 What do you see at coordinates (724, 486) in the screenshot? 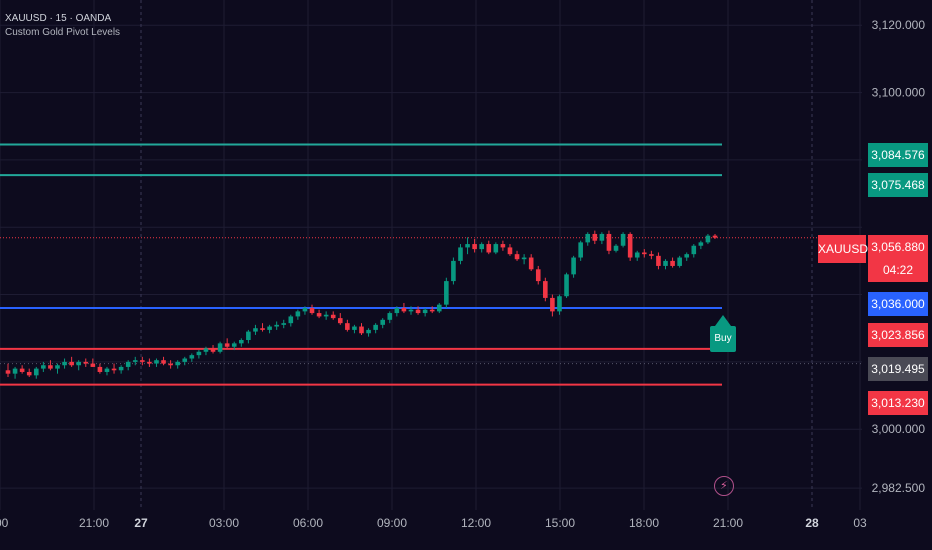
I see `lightning-icon: ⚡` at bounding box center [724, 486].